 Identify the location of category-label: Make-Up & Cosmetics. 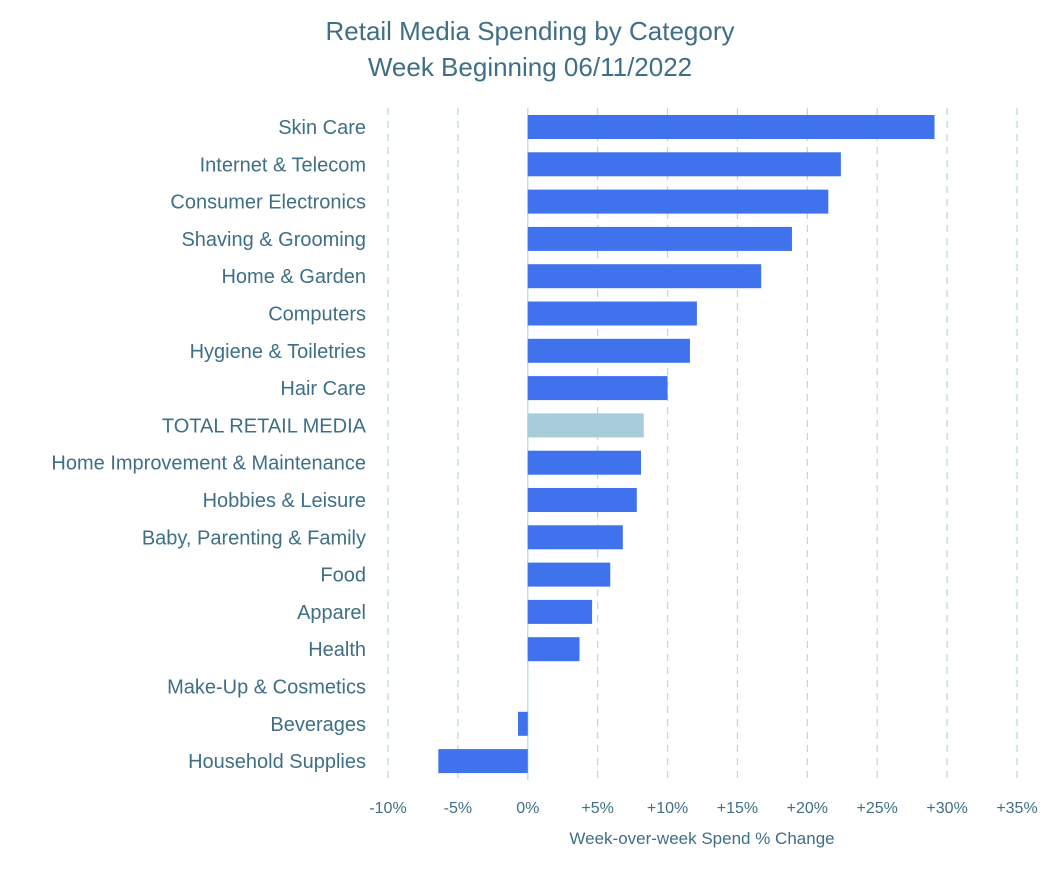
(266, 688).